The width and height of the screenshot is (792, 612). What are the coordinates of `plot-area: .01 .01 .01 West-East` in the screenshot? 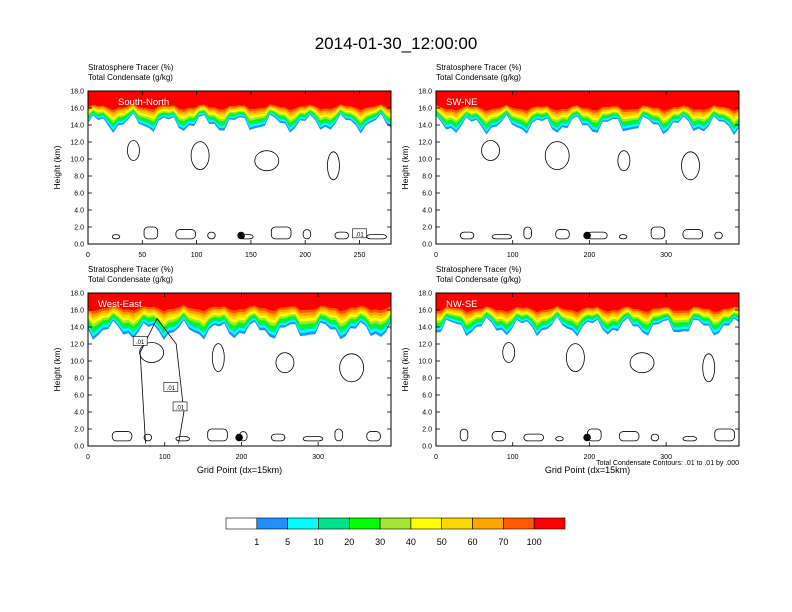 It's located at (239, 369).